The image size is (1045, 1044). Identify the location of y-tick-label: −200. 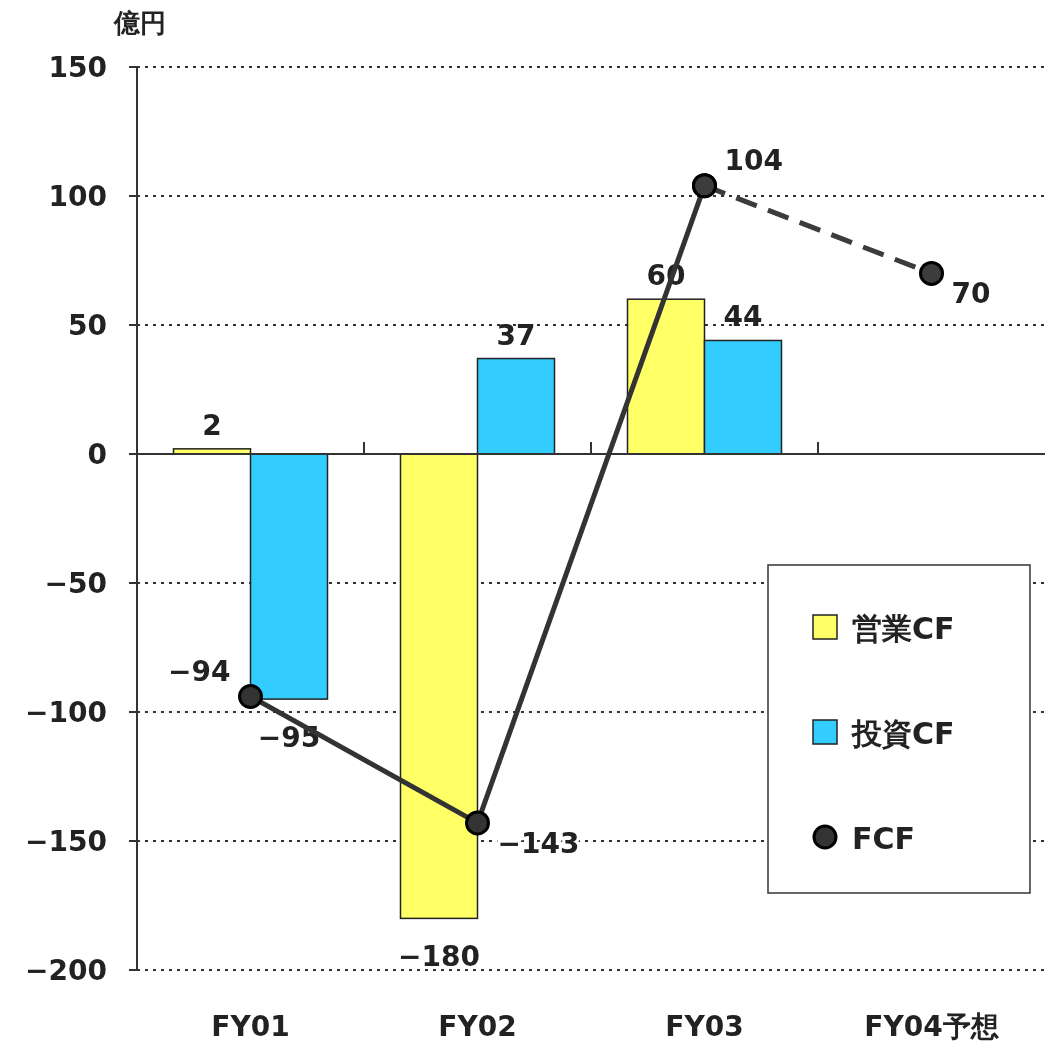
(66, 970).